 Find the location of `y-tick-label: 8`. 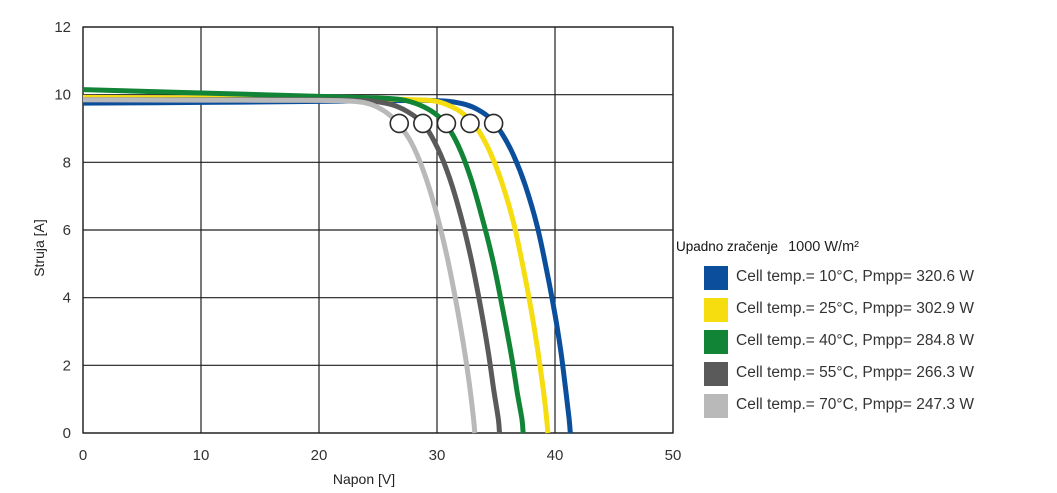

y-tick-label: 8 is located at coordinates (67, 162).